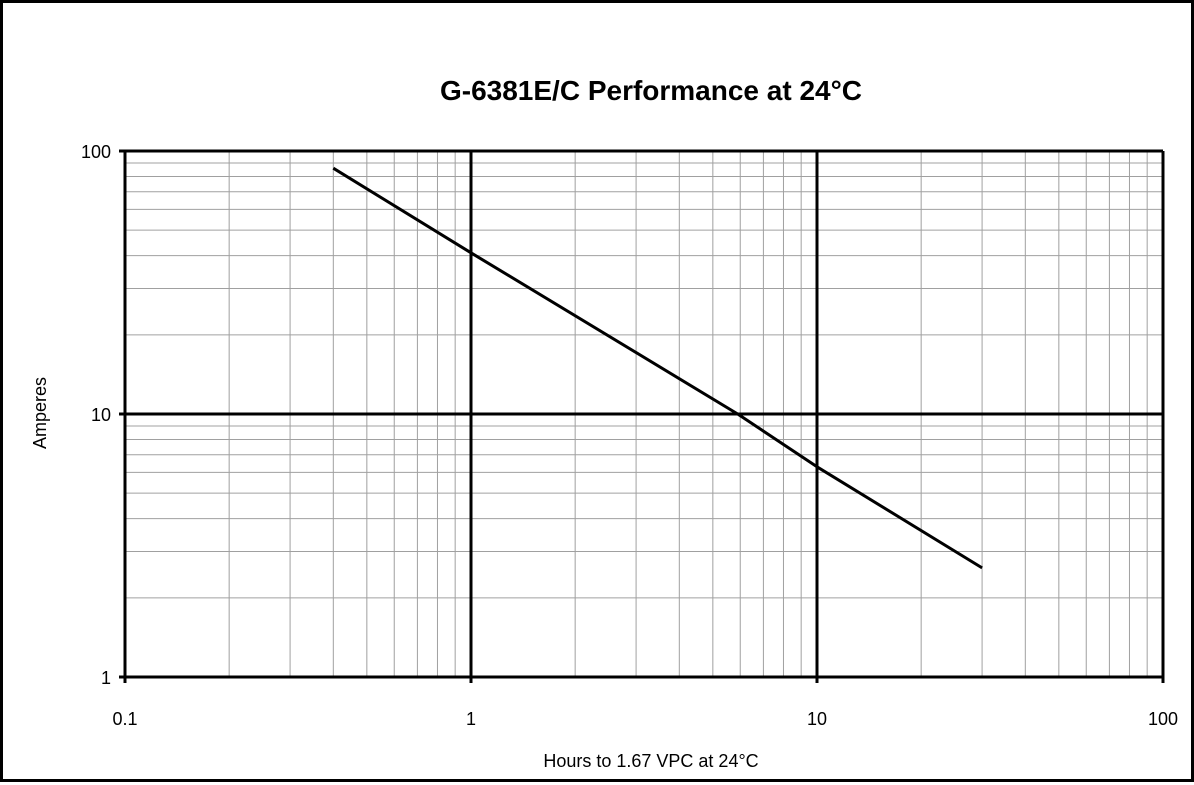 This screenshot has height=785, width=1194. Describe the element at coordinates (651, 90) in the screenshot. I see `chart-title: G-6381E/C Performance at 24°C` at that location.